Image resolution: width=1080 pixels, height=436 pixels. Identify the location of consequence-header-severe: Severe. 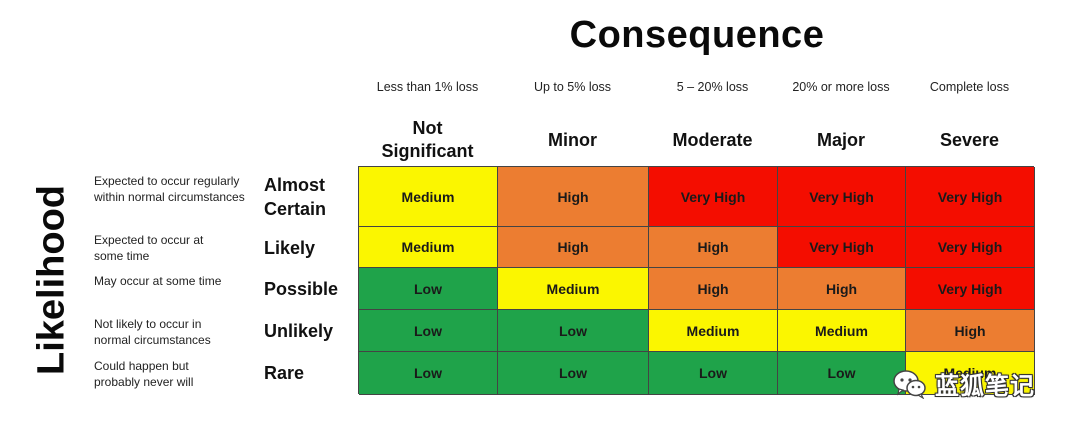
(969, 139).